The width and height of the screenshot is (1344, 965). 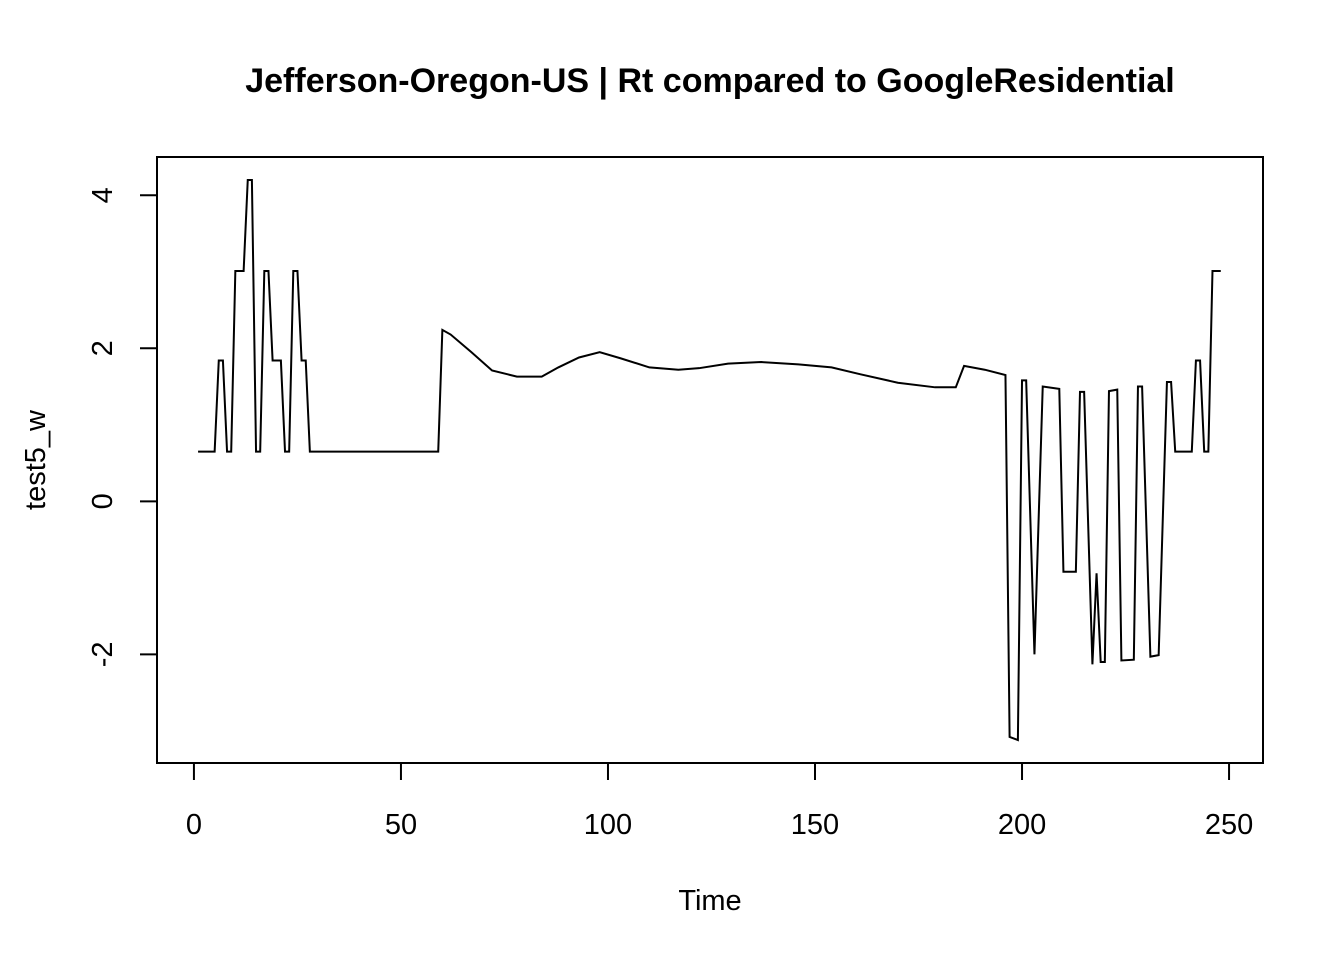 What do you see at coordinates (709, 901) in the screenshot?
I see `x-axis-label: Time` at bounding box center [709, 901].